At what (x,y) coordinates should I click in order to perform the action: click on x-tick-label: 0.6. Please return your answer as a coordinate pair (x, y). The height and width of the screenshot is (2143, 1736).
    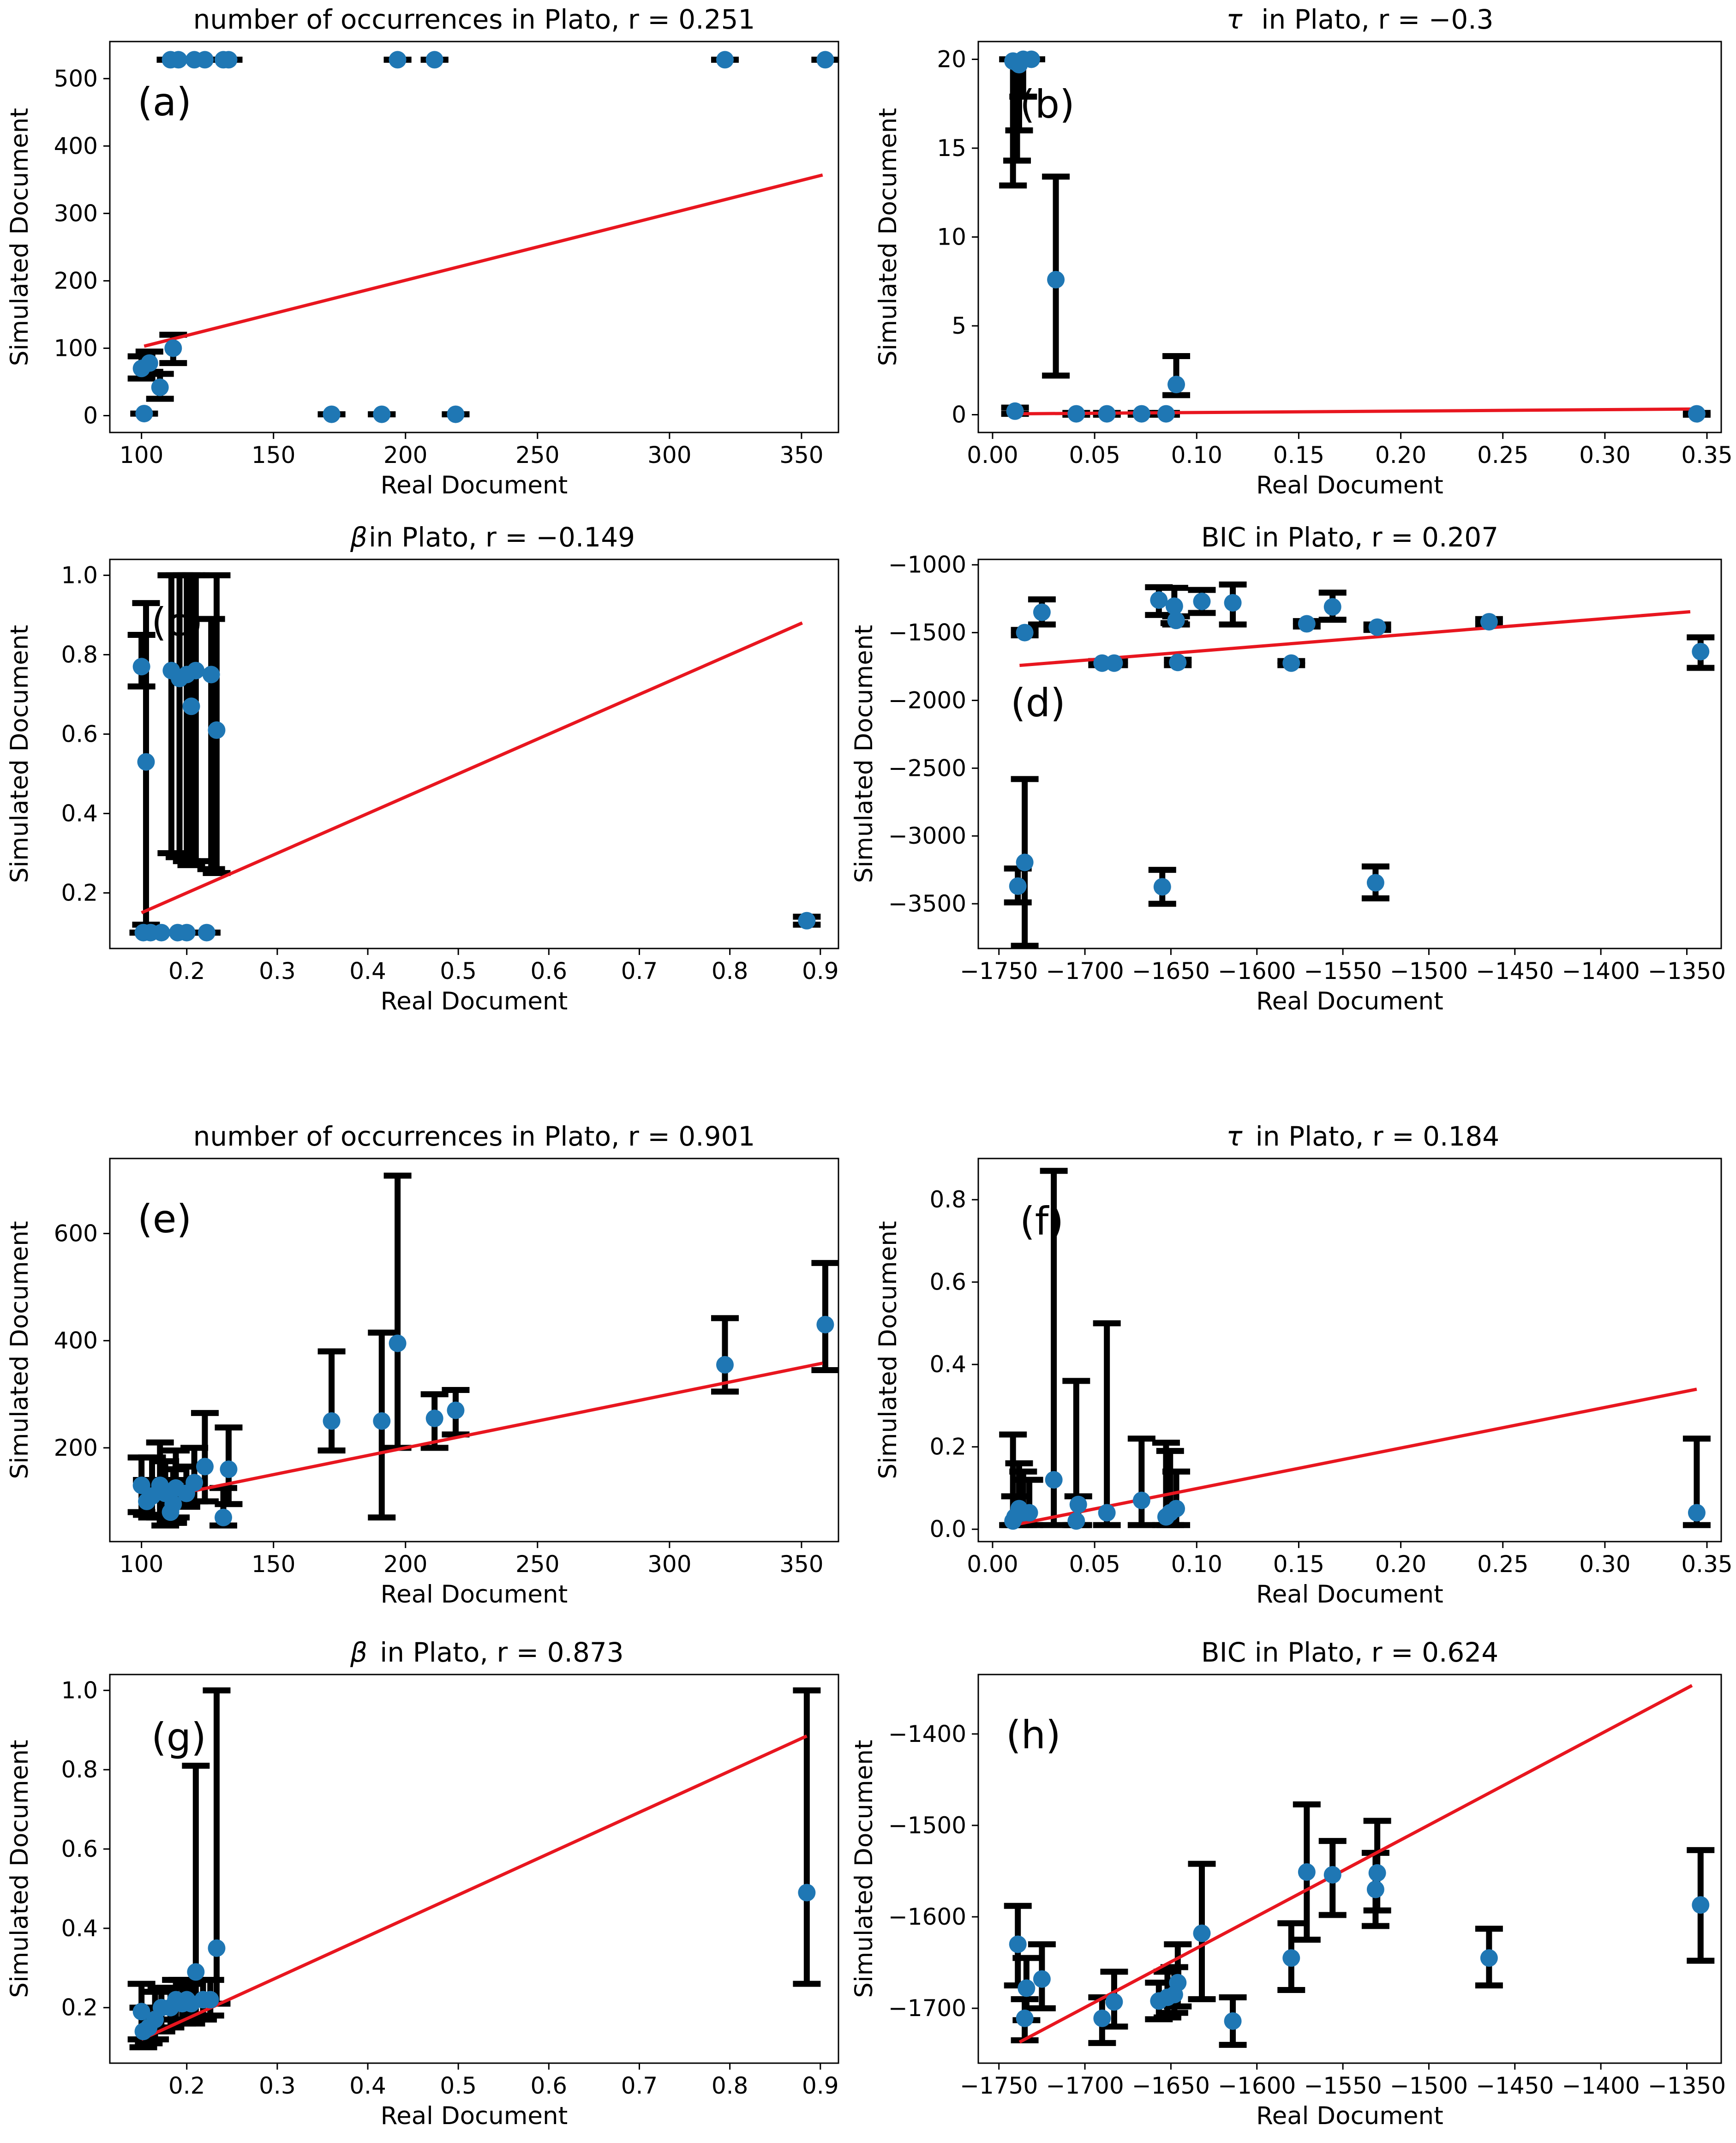
    Looking at the image, I should click on (549, 971).